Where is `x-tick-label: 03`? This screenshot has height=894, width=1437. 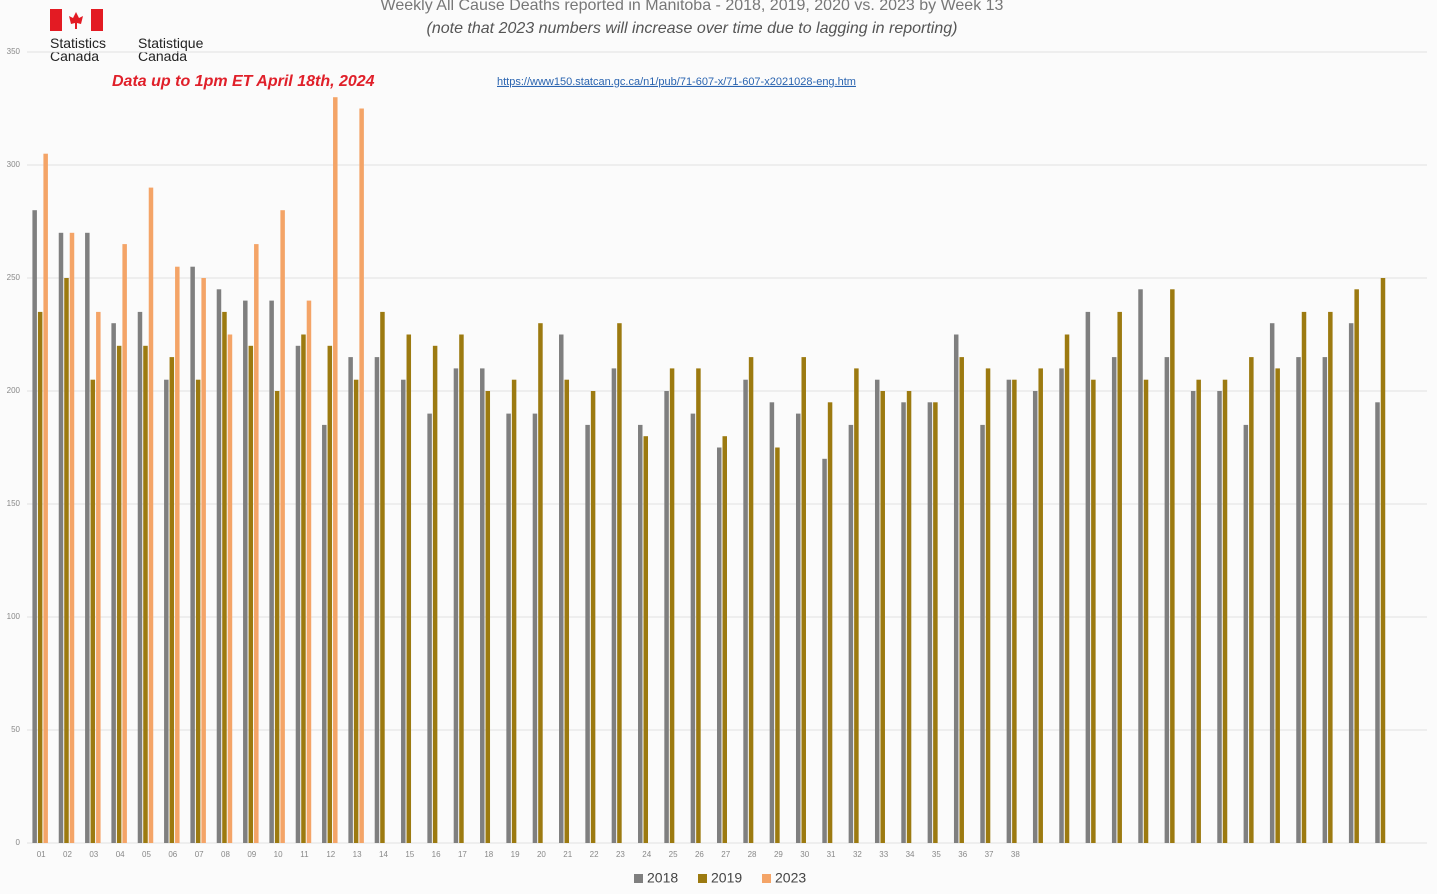 x-tick-label: 03 is located at coordinates (93, 854).